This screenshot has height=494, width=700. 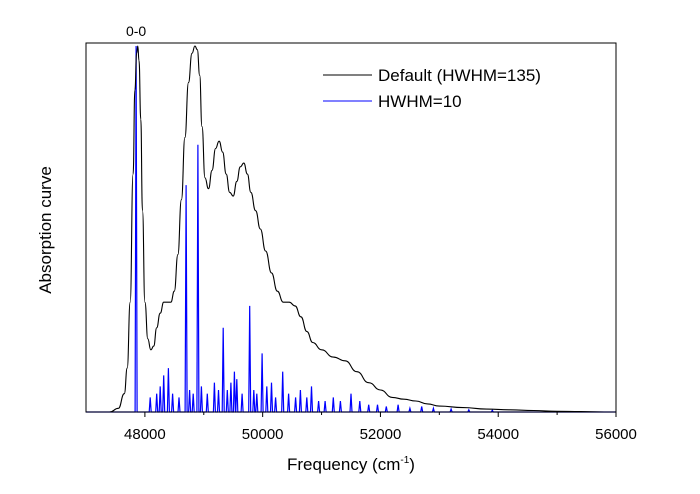 What do you see at coordinates (136, 31) in the screenshot?
I see `annotation-0-0: 0-0` at bounding box center [136, 31].